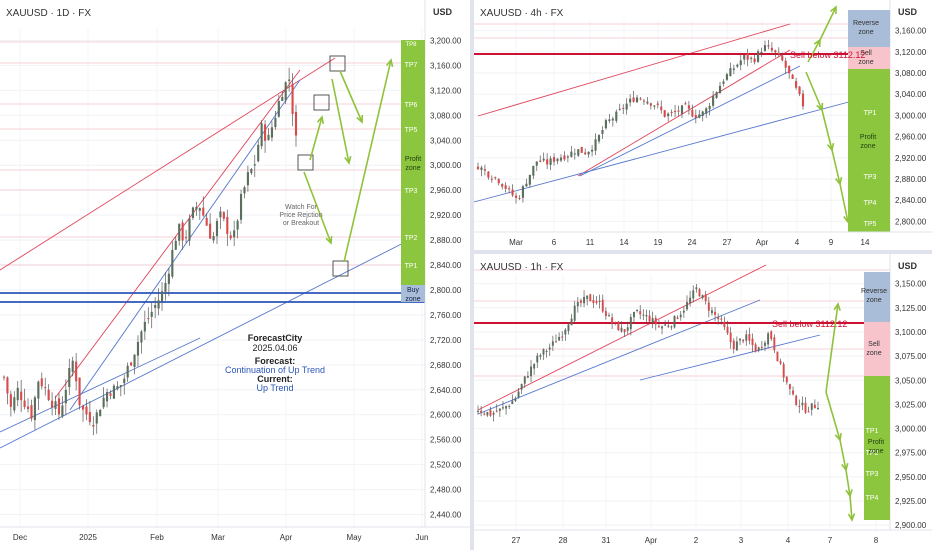 The image size is (932, 555). I want to click on price-tick-label: 2,880.00, so click(446, 240).